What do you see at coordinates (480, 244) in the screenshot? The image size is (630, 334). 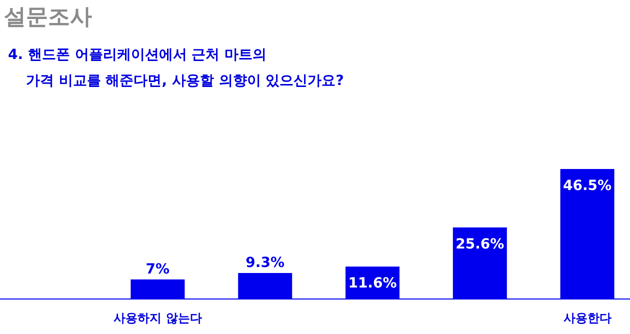 I see `data-label: 25.6%` at bounding box center [480, 244].